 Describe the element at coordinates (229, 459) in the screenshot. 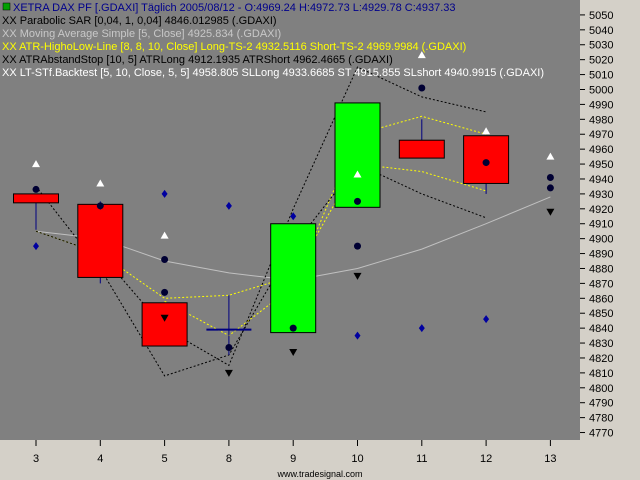

I see `x-tick-label: 8` at that location.